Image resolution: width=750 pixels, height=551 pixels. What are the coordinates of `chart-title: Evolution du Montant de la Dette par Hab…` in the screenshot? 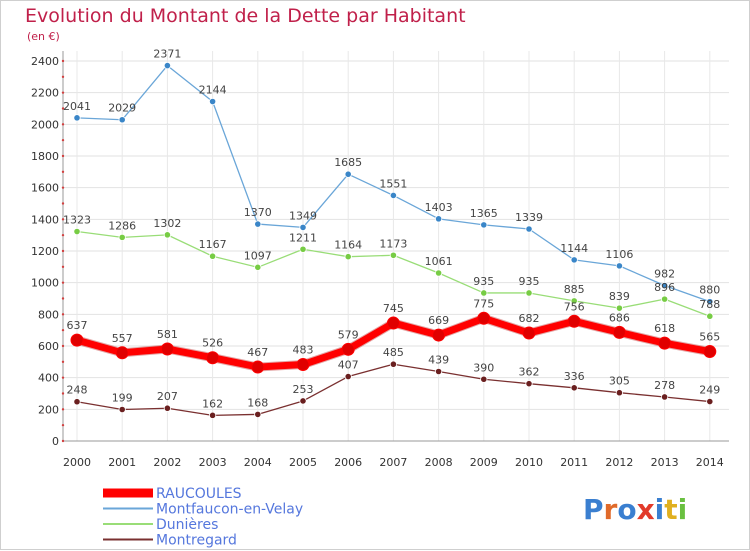 It's located at (245, 16).